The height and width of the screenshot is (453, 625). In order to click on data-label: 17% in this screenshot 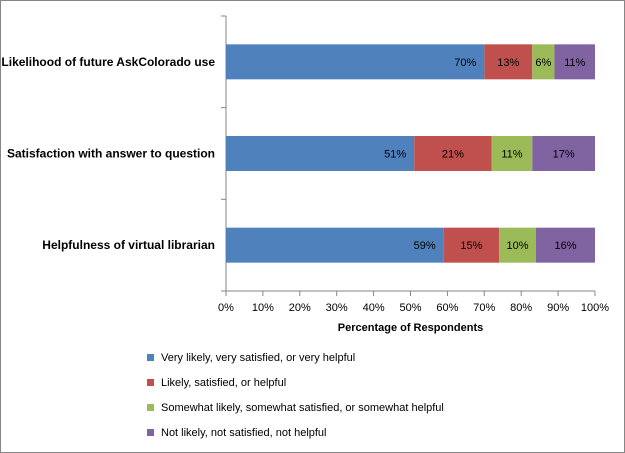, I will do `click(564, 155)`.